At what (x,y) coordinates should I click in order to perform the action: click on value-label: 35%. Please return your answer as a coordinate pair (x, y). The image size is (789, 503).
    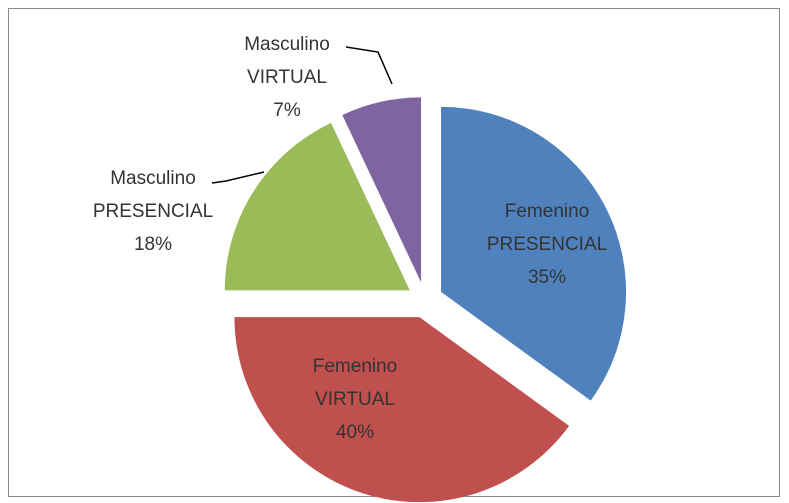
    Looking at the image, I should click on (547, 277).